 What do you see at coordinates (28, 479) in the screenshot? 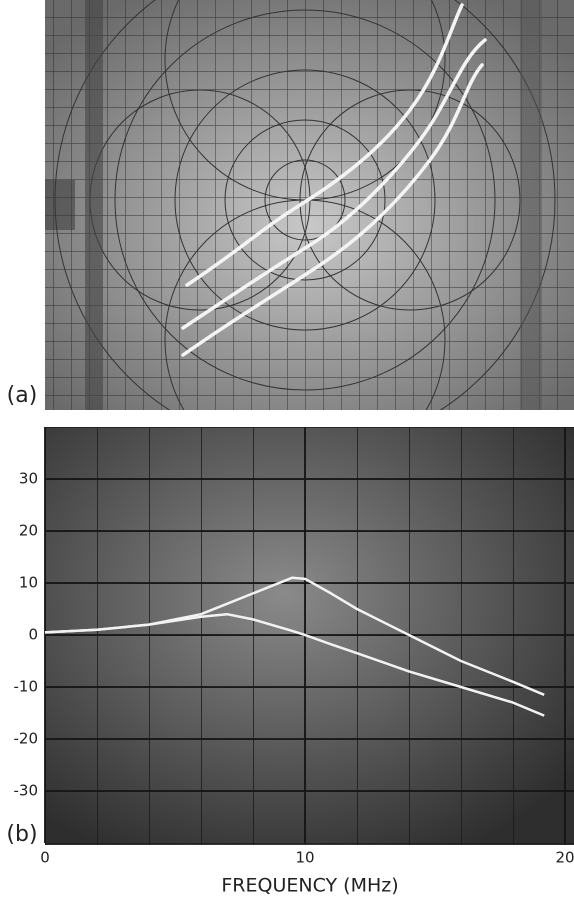
I see `y-tick-label: 30` at bounding box center [28, 479].